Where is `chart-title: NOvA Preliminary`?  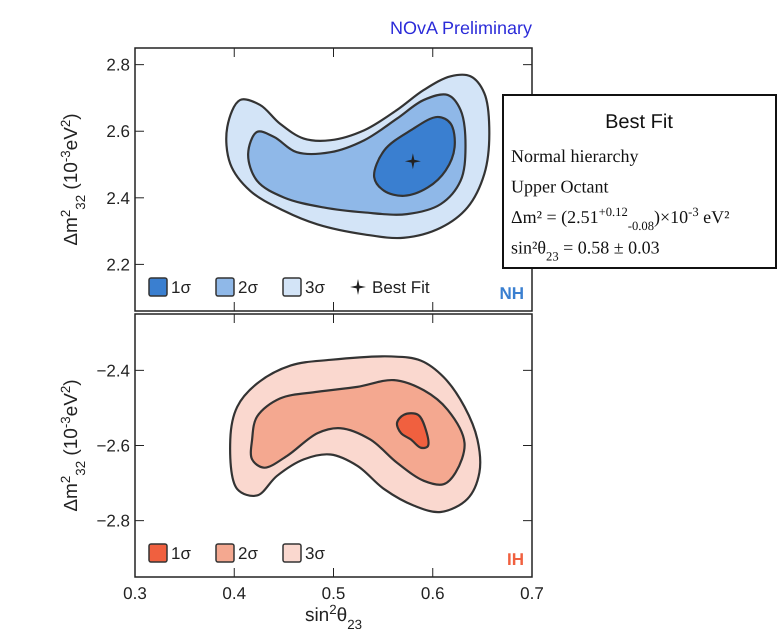
chart-title: NOvA Preliminary is located at coordinates (461, 28).